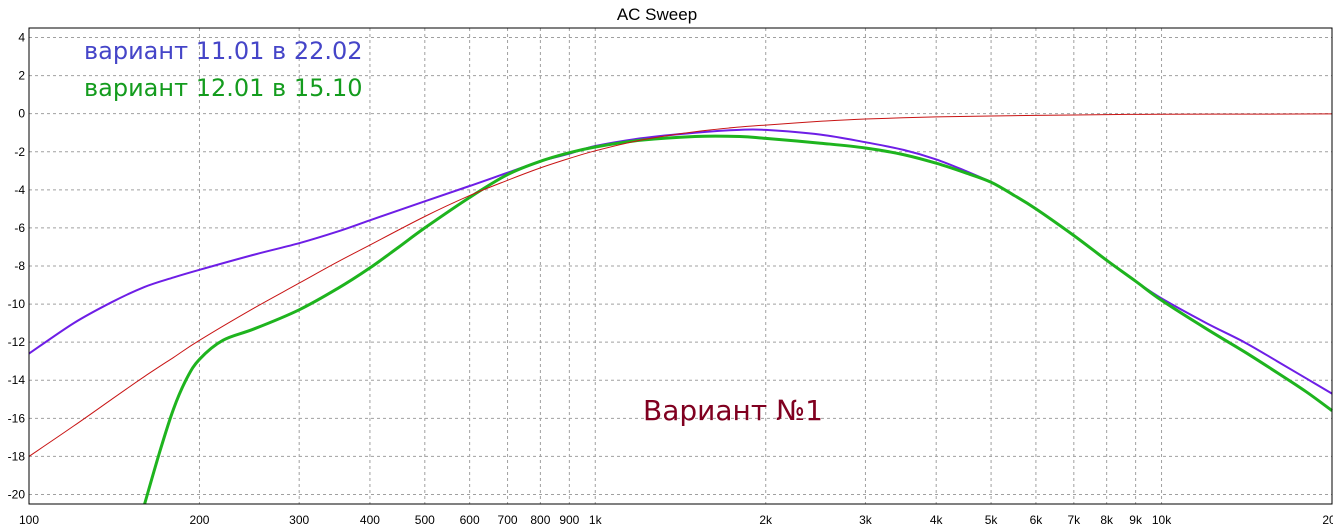  Describe the element at coordinates (29, 520) in the screenshot. I see `x-tick-label: 100` at that location.